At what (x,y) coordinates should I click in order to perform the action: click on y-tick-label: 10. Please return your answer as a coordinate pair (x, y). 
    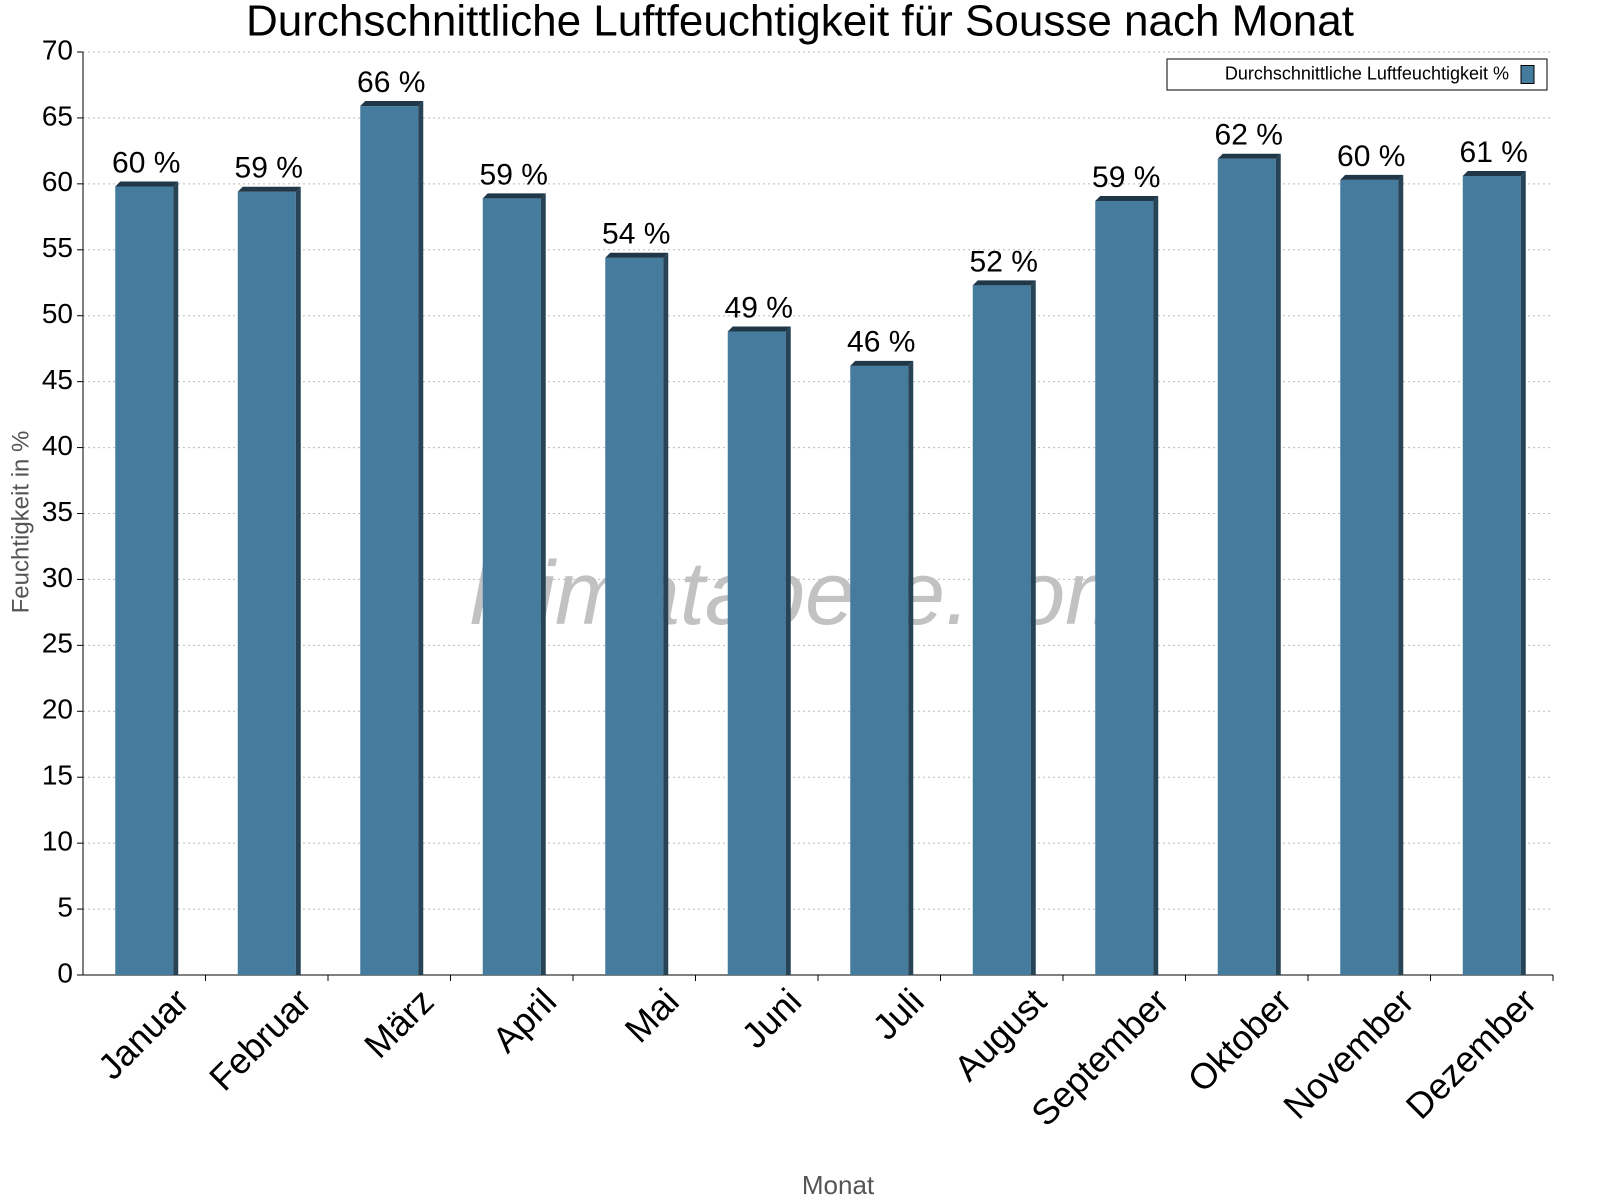
    Looking at the image, I should click on (57, 841).